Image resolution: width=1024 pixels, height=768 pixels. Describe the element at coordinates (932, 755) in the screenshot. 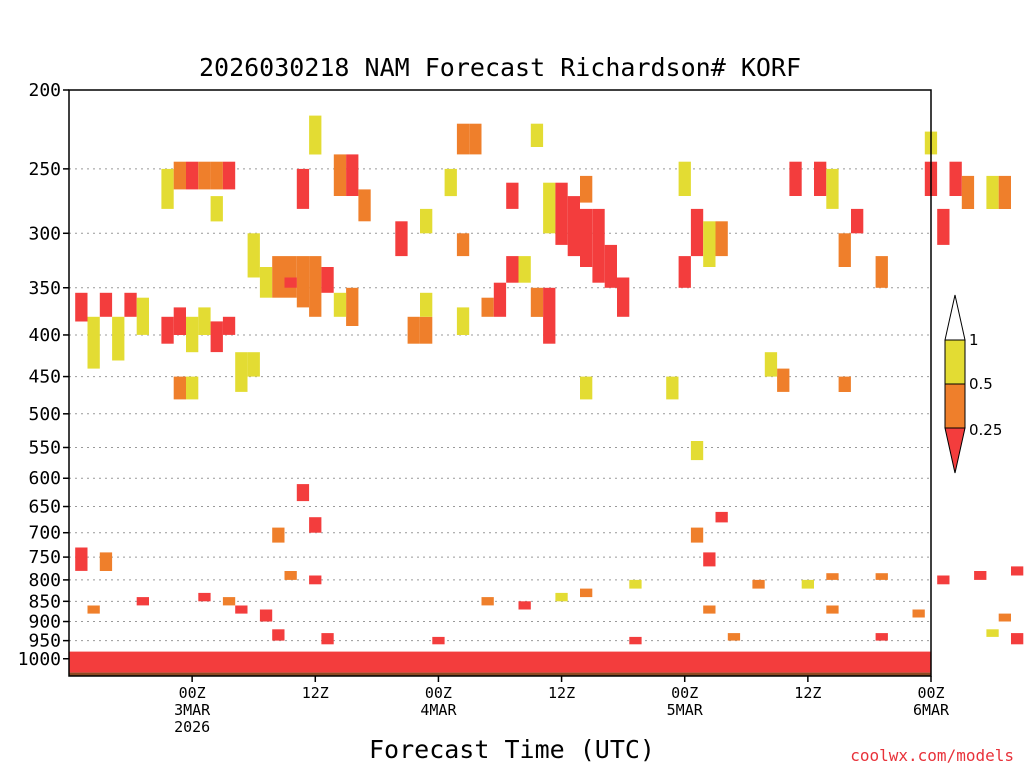

I see `credit-text: coolwx.com/models` at that location.